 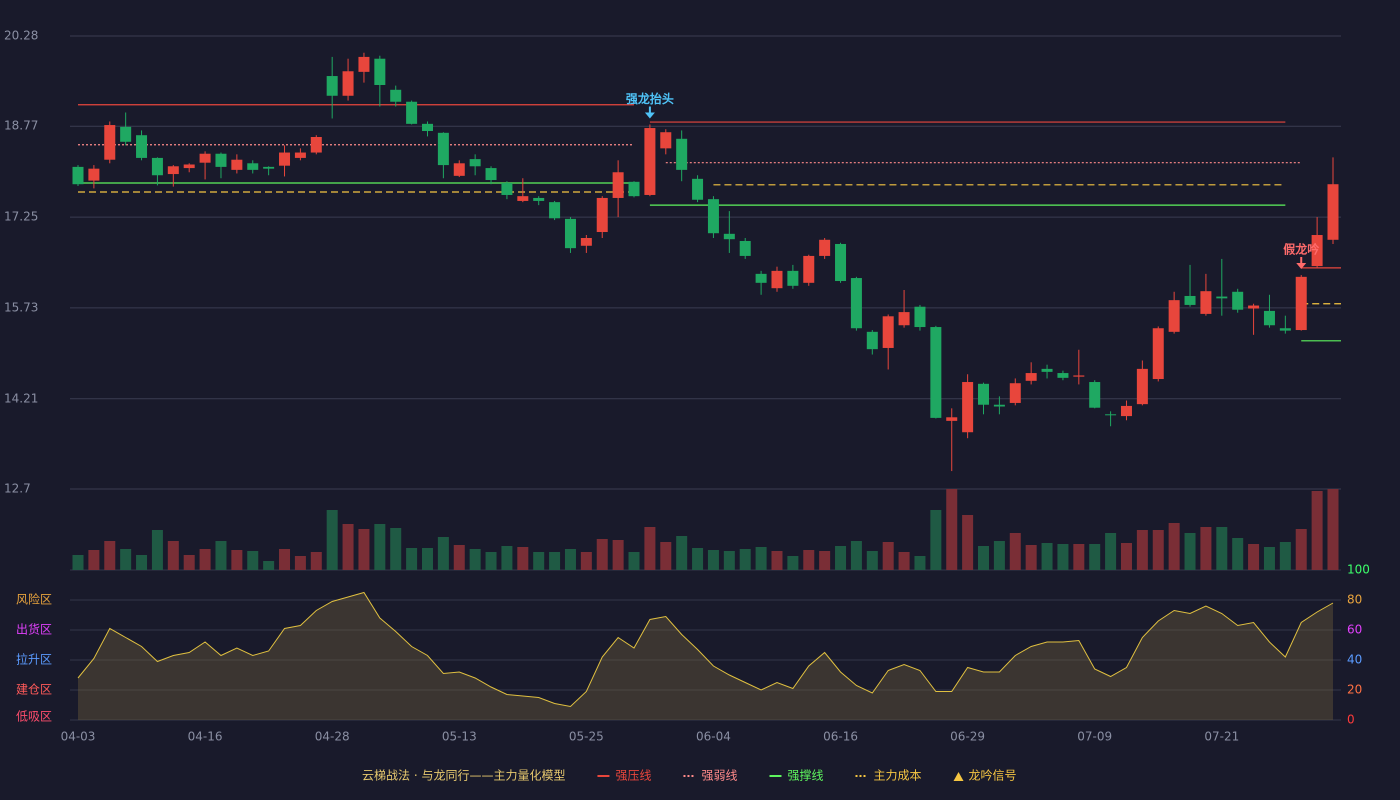 What do you see at coordinates (705, 656) in the screenshot?
I see `indicator-area` at bounding box center [705, 656].